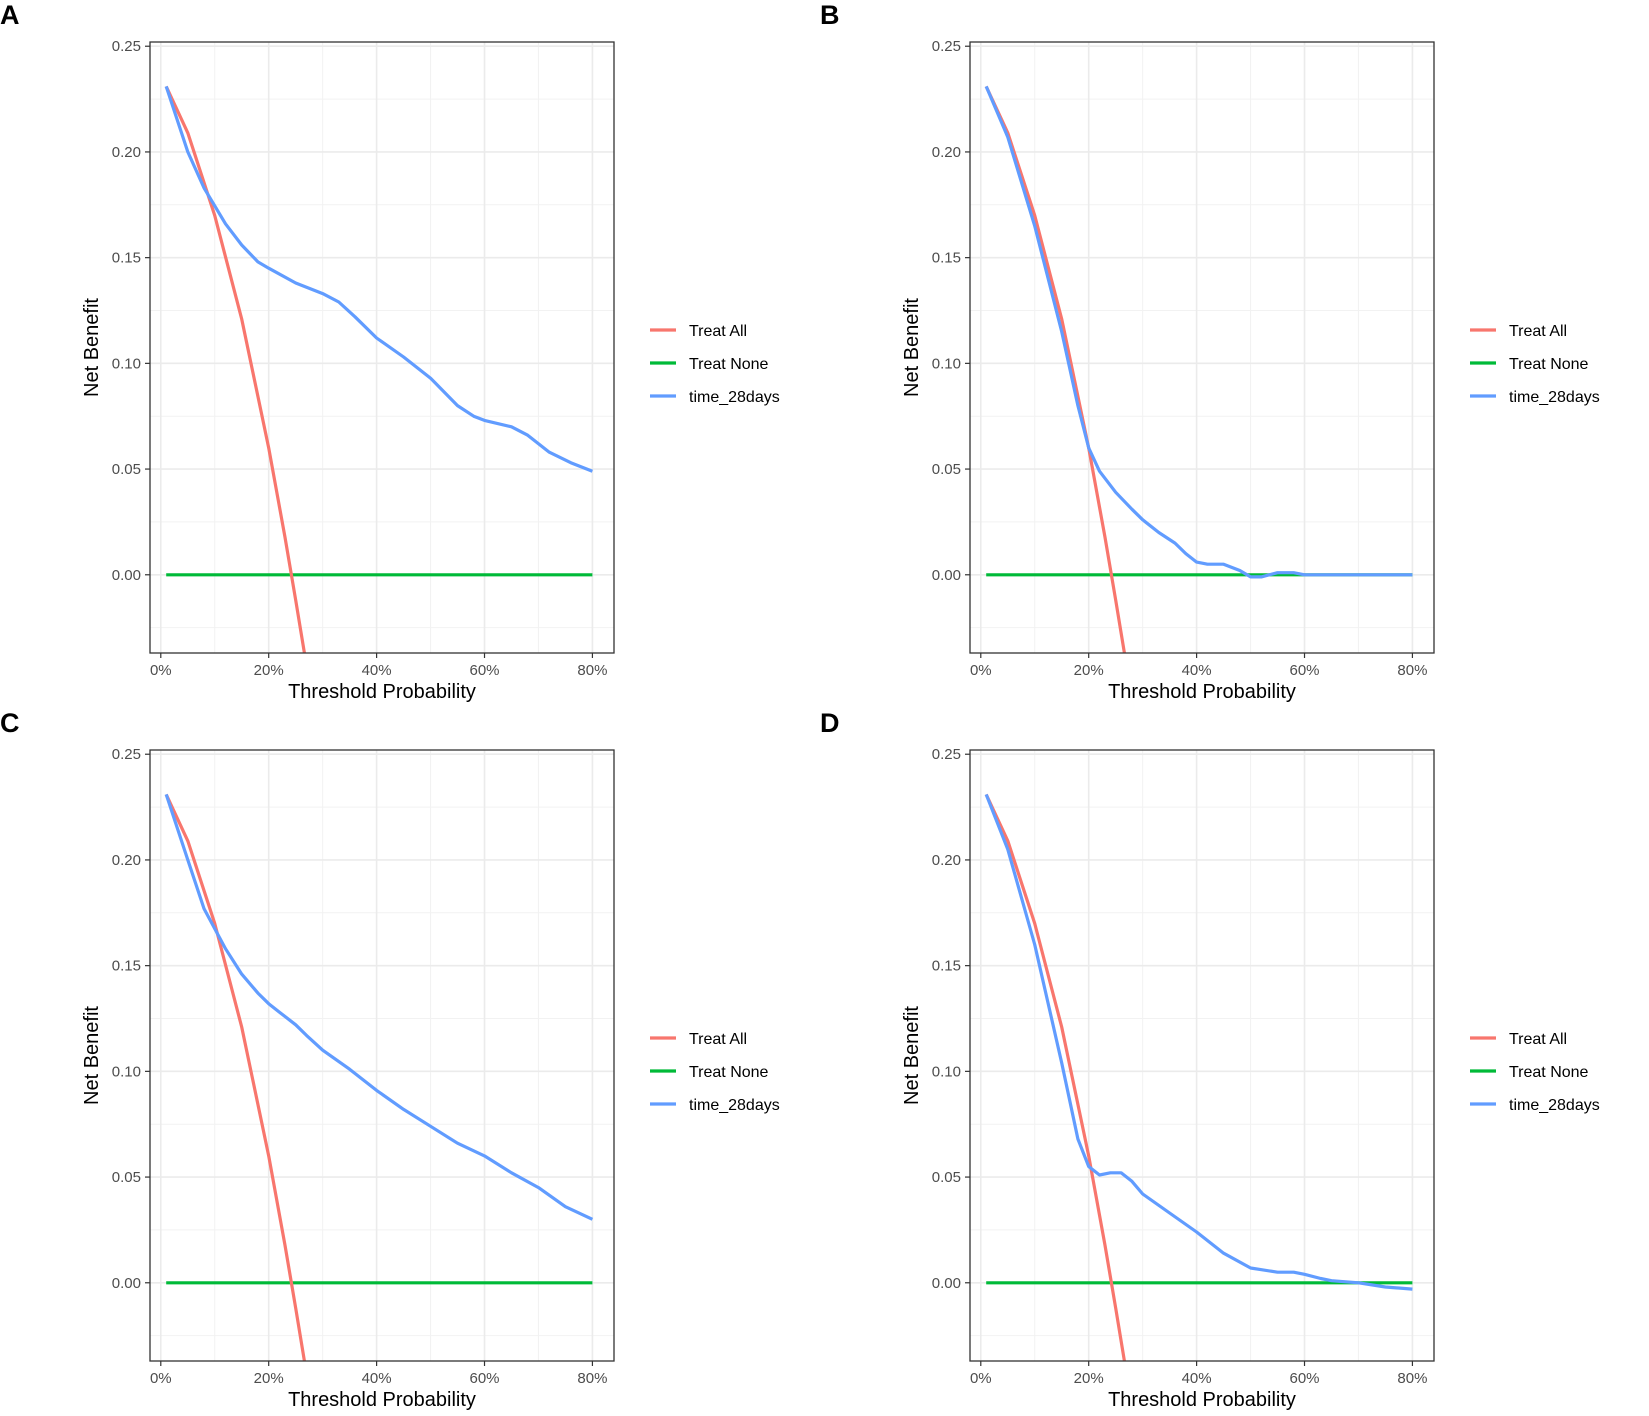 The height and width of the screenshot is (1416, 1649). I want to click on panel-letter: B, so click(830, 15).